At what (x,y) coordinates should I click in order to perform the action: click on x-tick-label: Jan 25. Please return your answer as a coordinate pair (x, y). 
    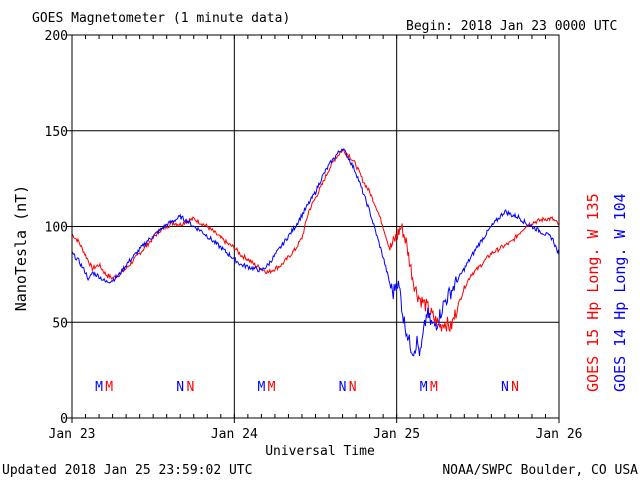
    Looking at the image, I should click on (396, 434).